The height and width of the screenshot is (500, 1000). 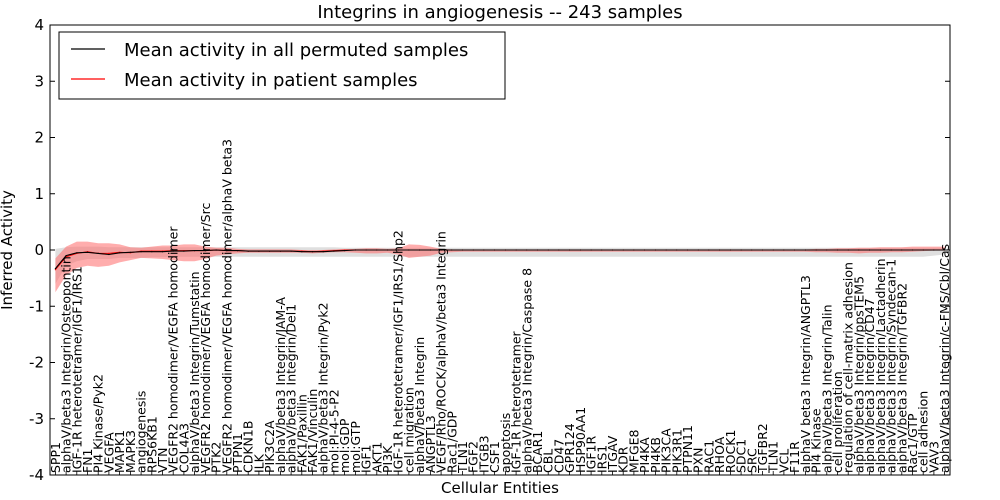 I want to click on category-label: ITGAV, so click(x=612, y=454).